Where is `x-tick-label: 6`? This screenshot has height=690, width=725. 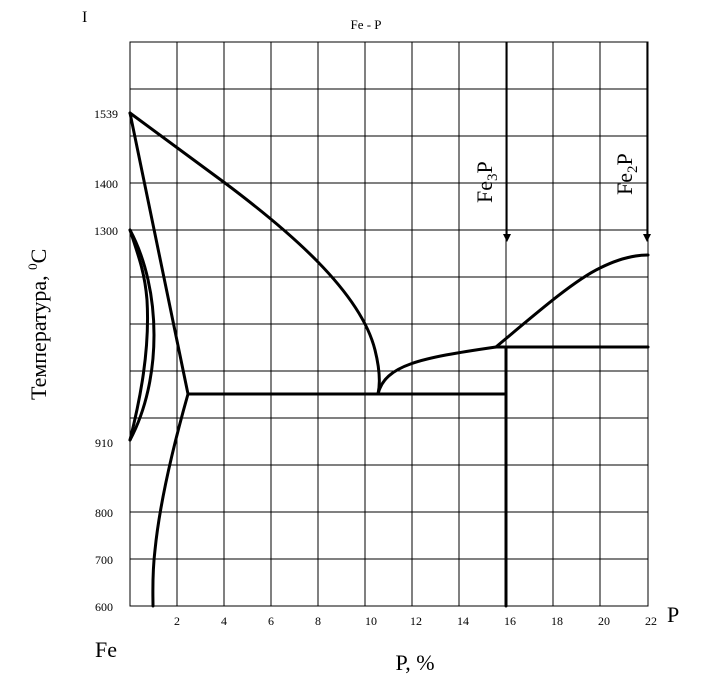
x-tick-label: 6 is located at coordinates (271, 621).